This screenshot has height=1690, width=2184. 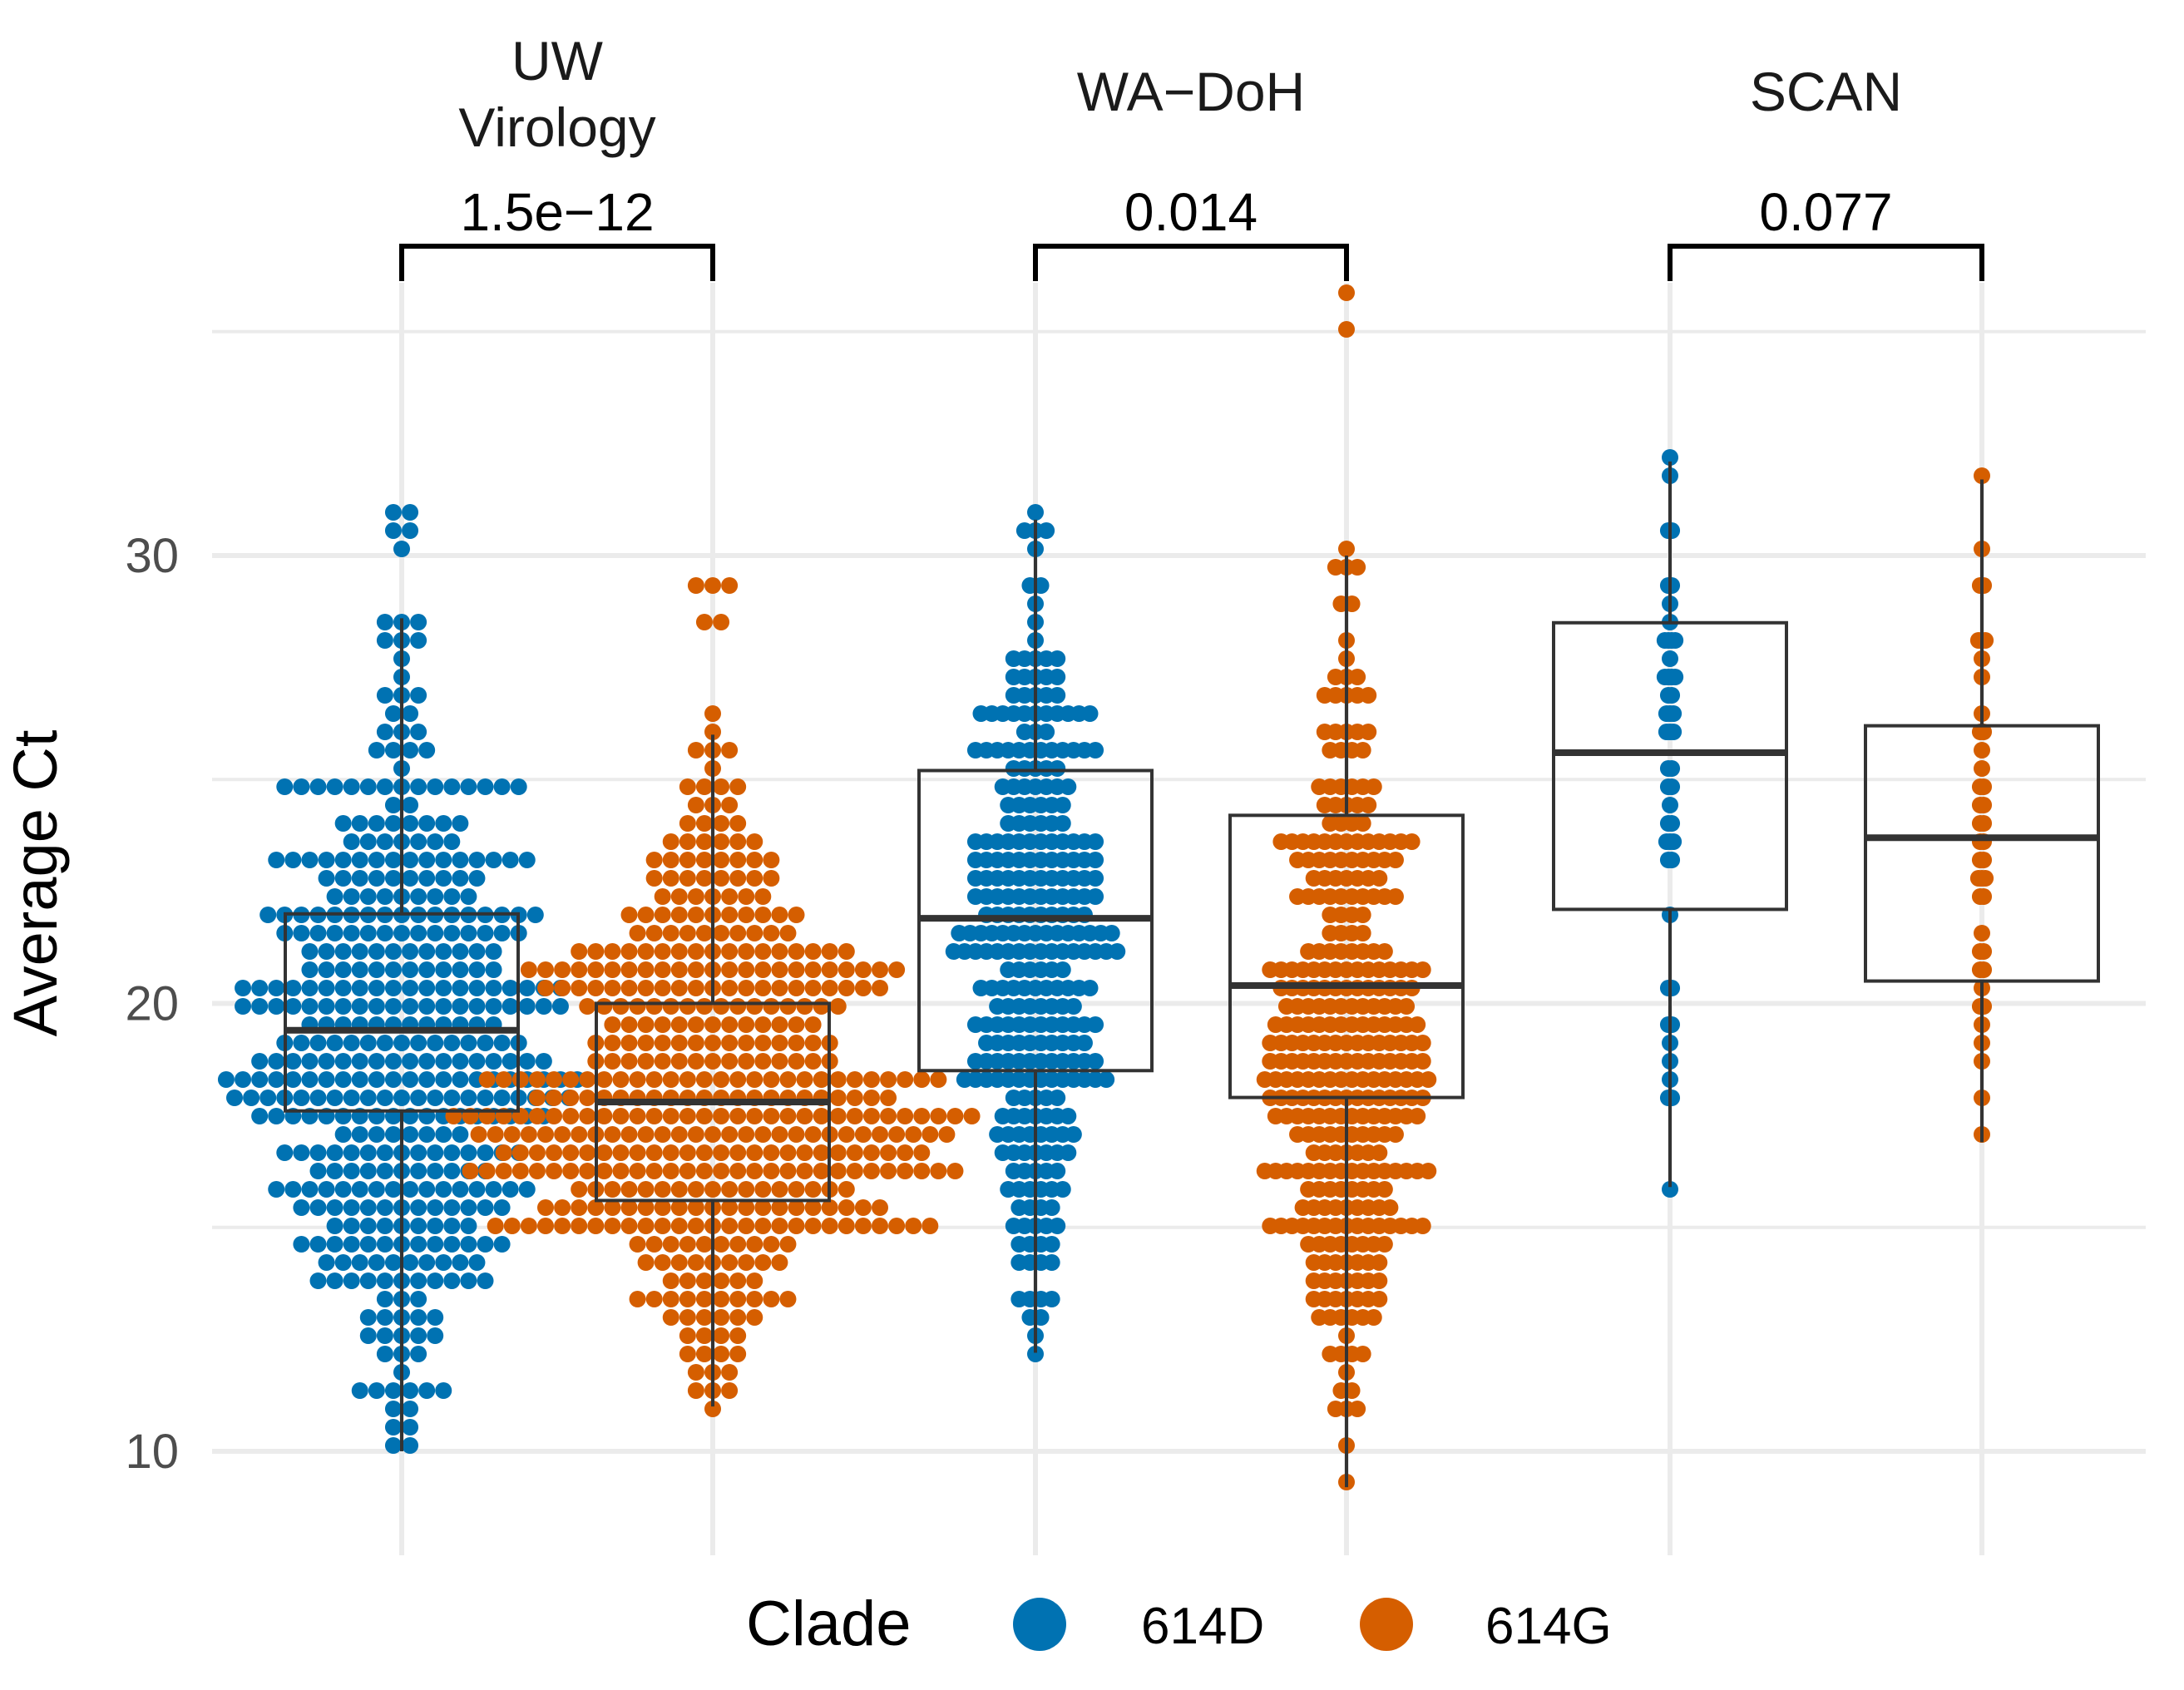 I want to click on significance-bracket, so click(x=1826, y=262).